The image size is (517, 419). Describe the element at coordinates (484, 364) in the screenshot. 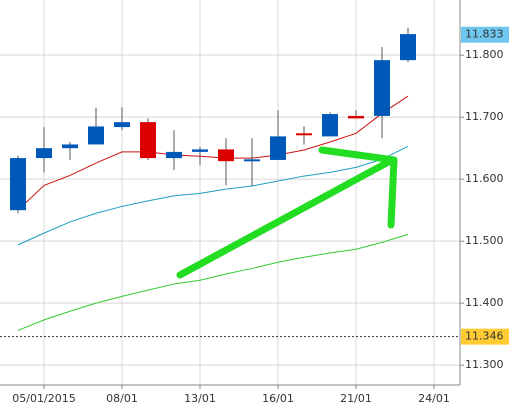

I see `y-tick-label: 11.300` at that location.